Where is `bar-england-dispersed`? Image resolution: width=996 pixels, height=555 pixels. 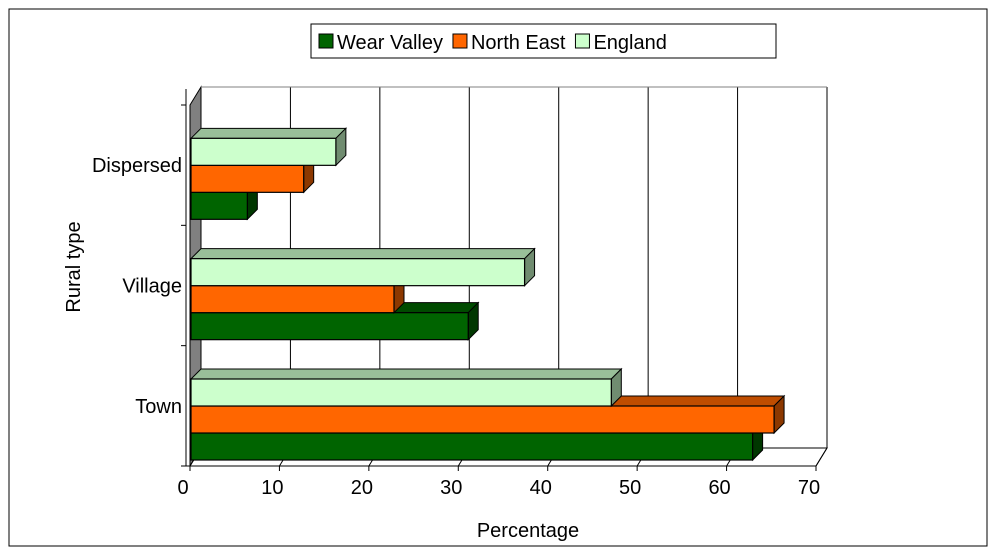 bar-england-dispersed is located at coordinates (268, 147).